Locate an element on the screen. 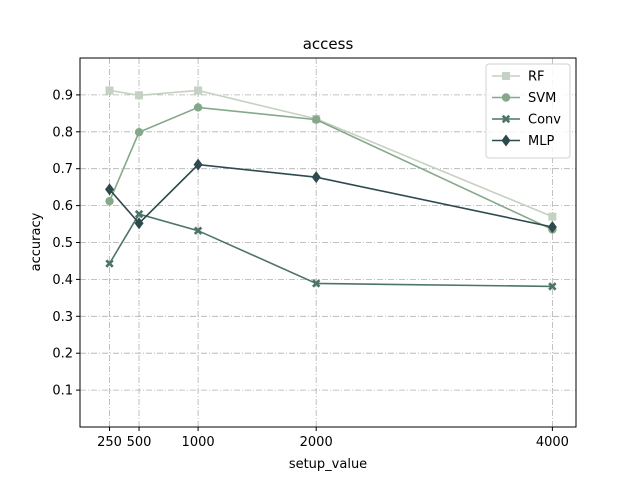 The width and height of the screenshot is (640, 480). y-axis-title: accuracy is located at coordinates (36, 241).